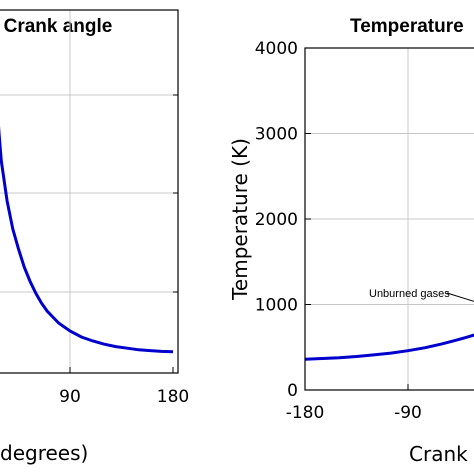 This screenshot has height=474, width=474. What do you see at coordinates (460, 297) in the screenshot?
I see `annotation-leader-line` at bounding box center [460, 297].